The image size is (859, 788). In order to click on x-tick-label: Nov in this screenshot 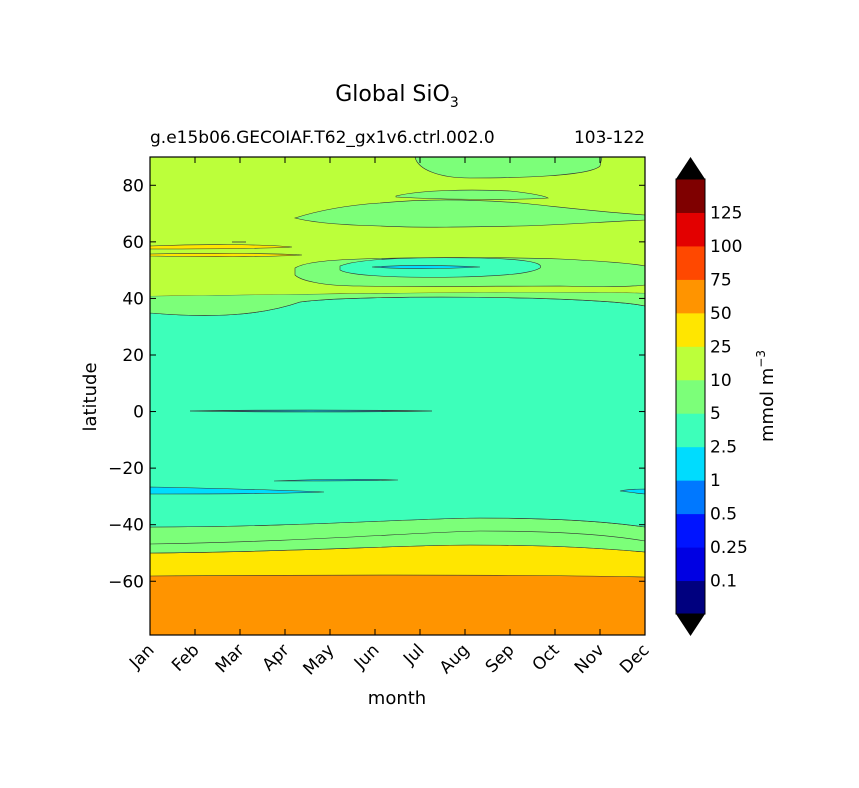, I will do `click(590, 659)`.